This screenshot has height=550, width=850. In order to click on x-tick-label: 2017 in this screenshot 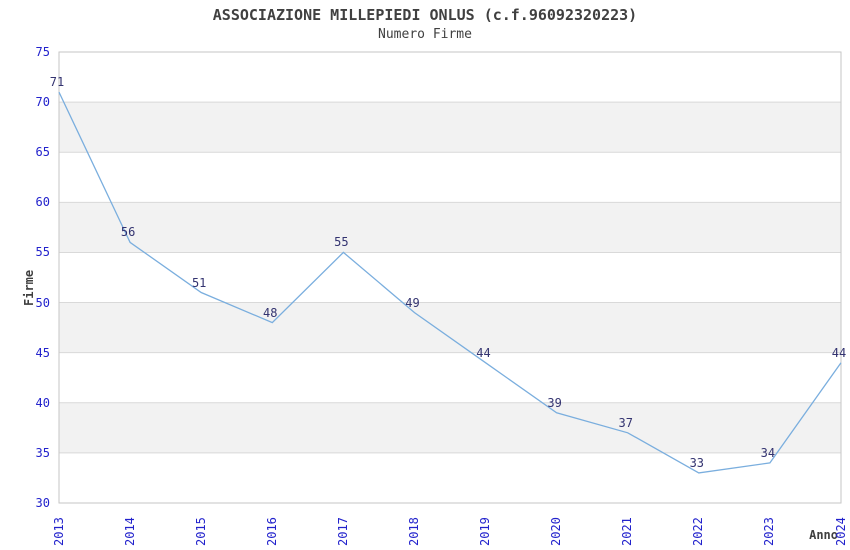, I will do `click(342, 531)`.